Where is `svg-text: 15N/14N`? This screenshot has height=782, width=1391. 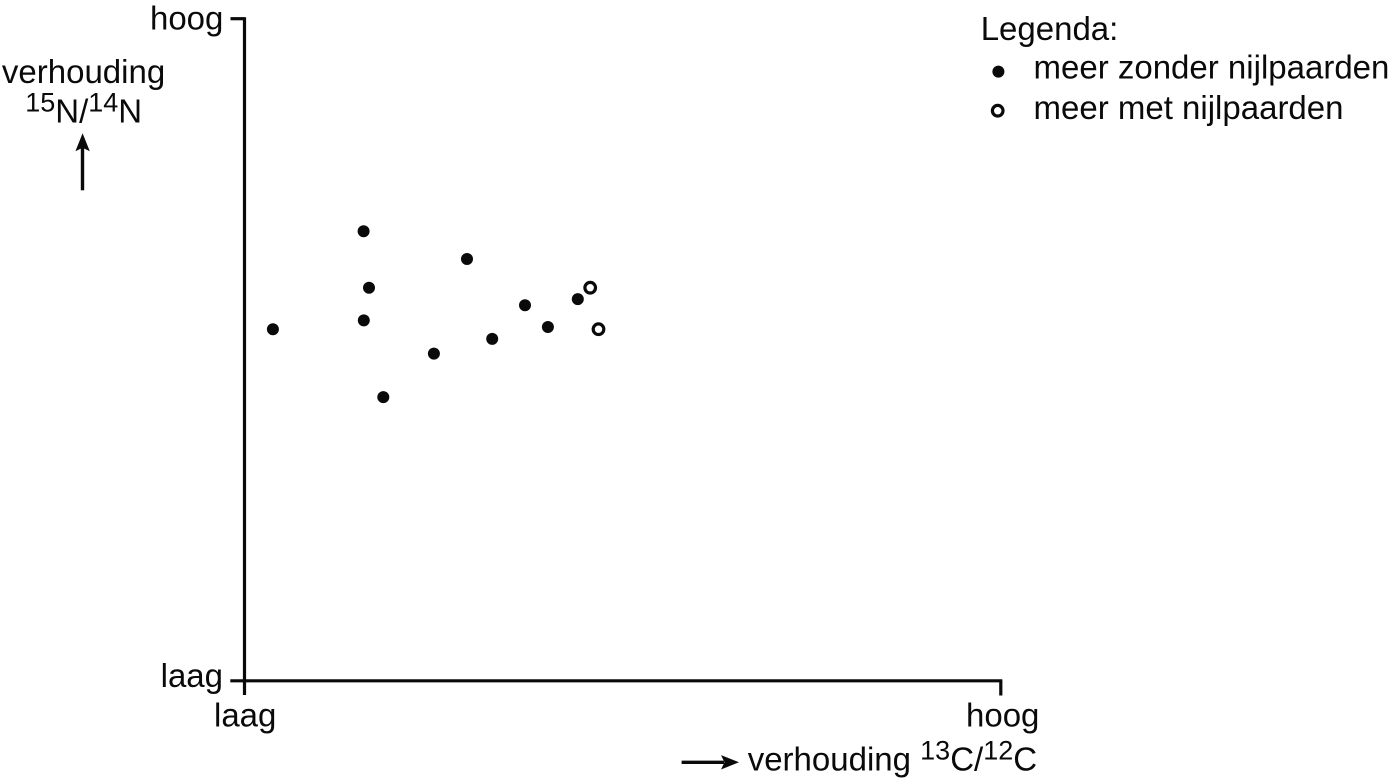
svg-text: 15N/14N is located at coordinates (83, 109).